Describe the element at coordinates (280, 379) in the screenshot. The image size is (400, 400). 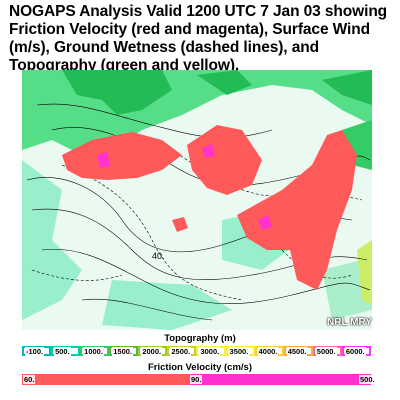
I see `friction-high-swatch` at that location.